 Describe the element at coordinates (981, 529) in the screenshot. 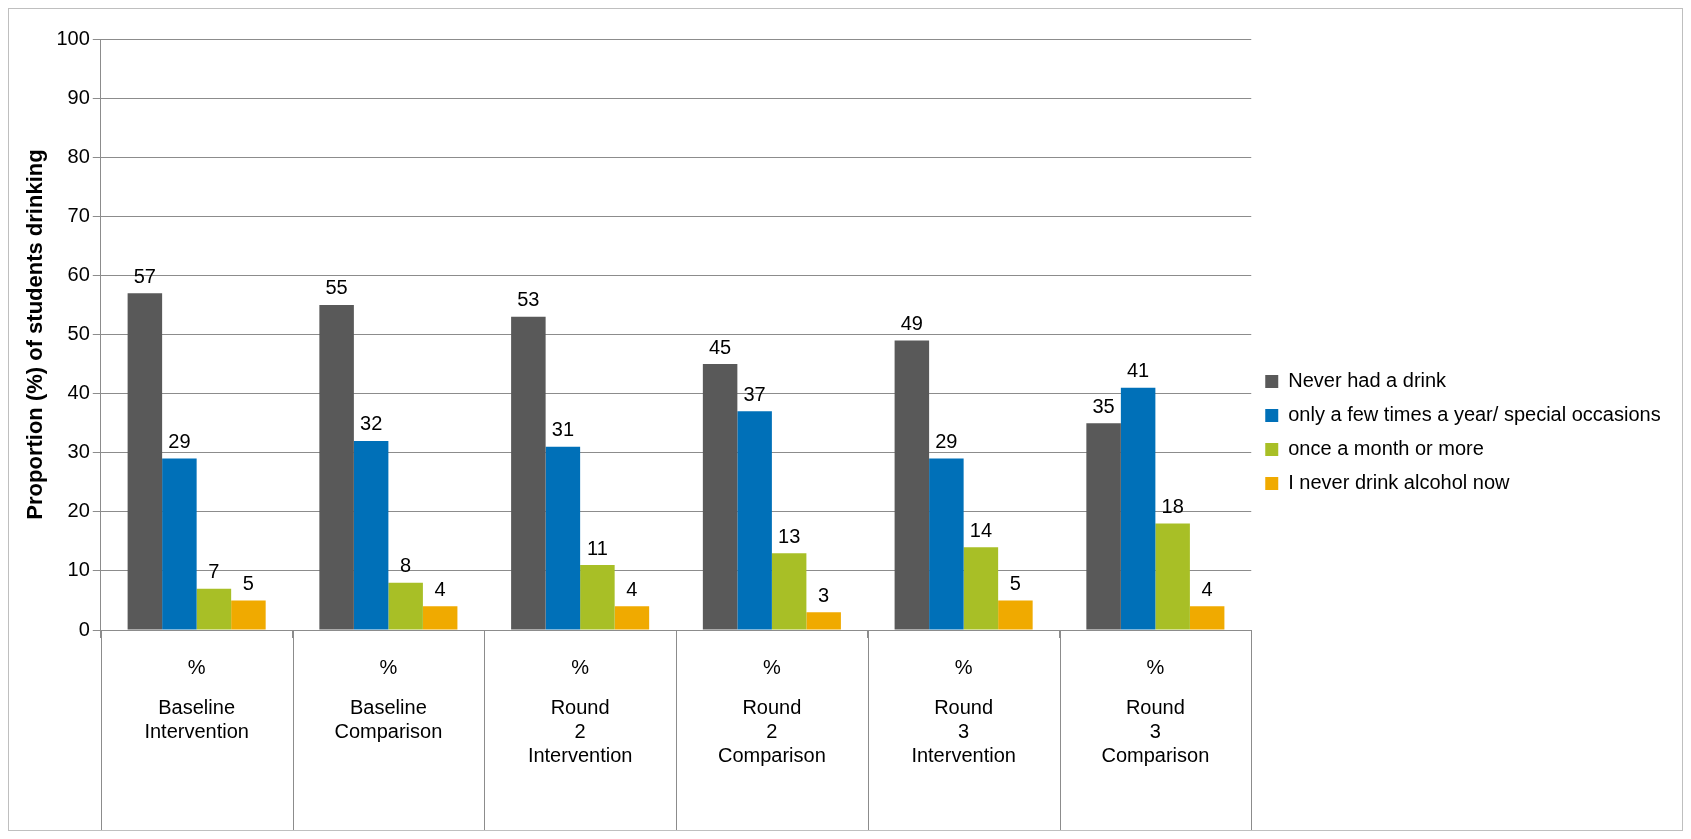

I see `data-label: 14` at that location.